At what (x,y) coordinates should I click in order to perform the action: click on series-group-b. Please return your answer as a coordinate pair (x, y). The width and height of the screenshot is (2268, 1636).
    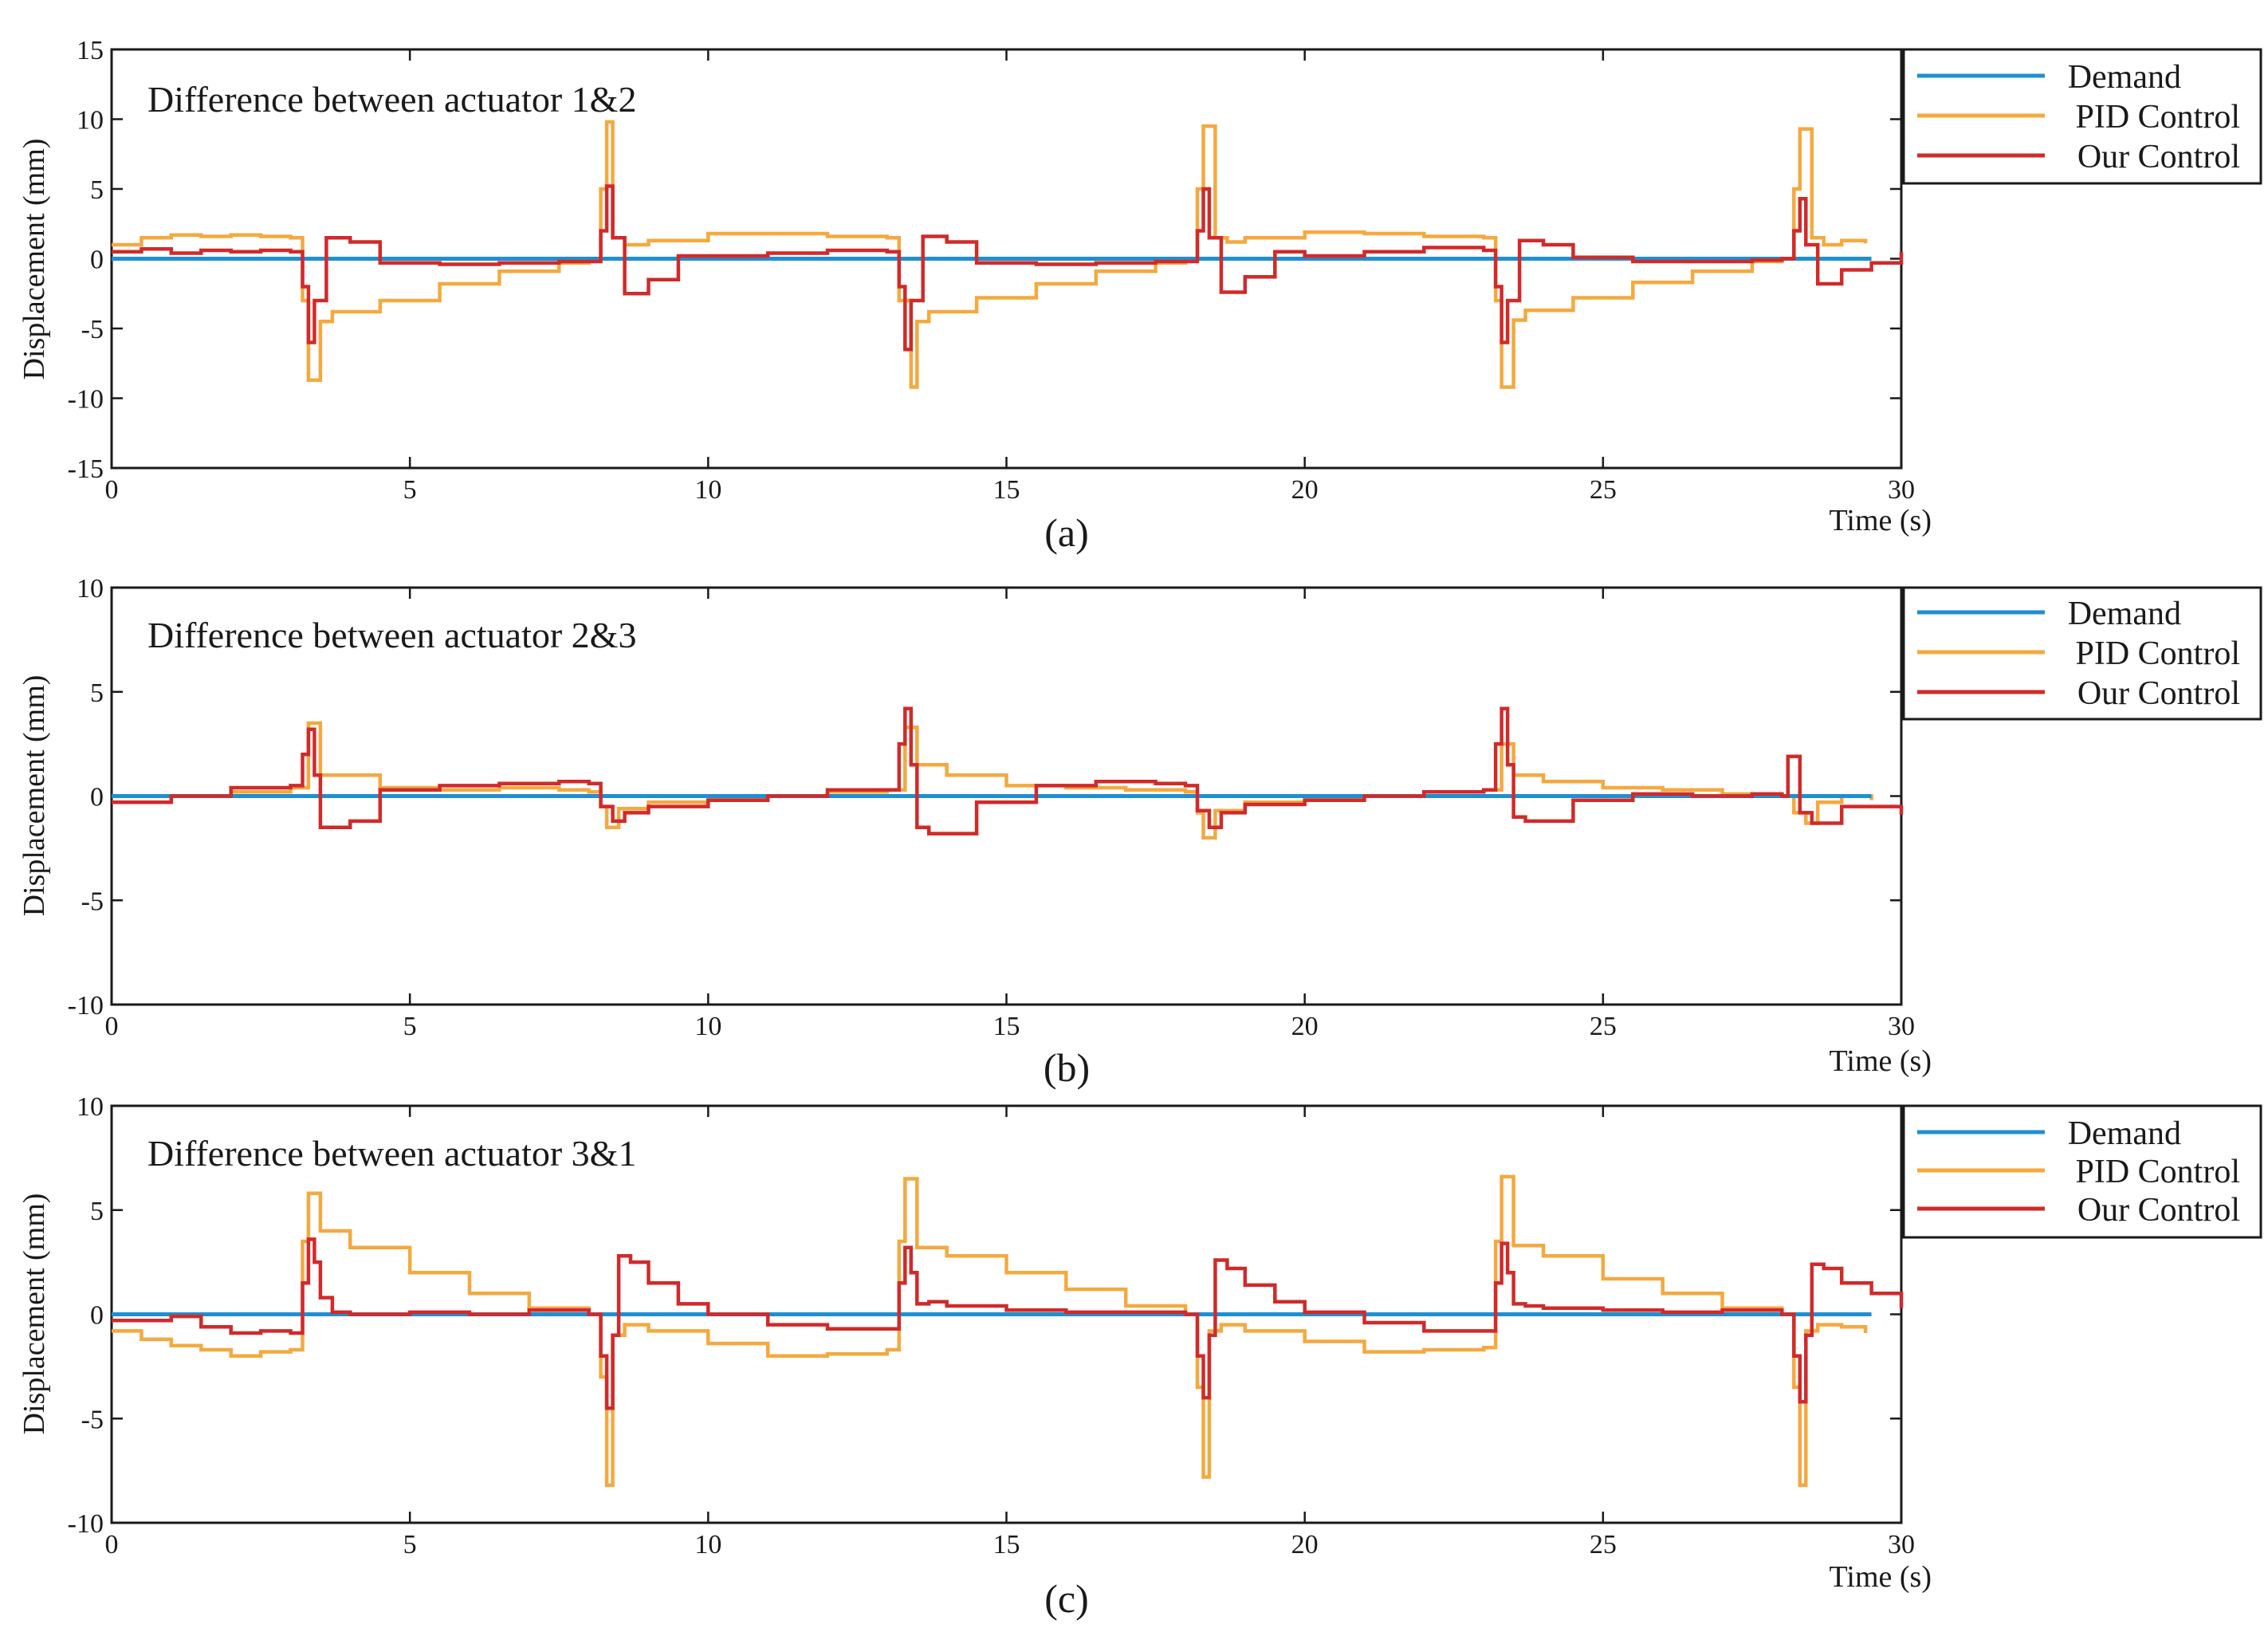
    Looking at the image, I should click on (1008, 773).